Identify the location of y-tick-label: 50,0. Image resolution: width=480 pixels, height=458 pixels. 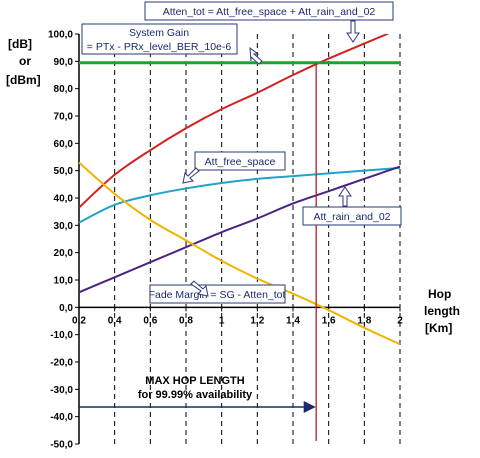
(64, 171).